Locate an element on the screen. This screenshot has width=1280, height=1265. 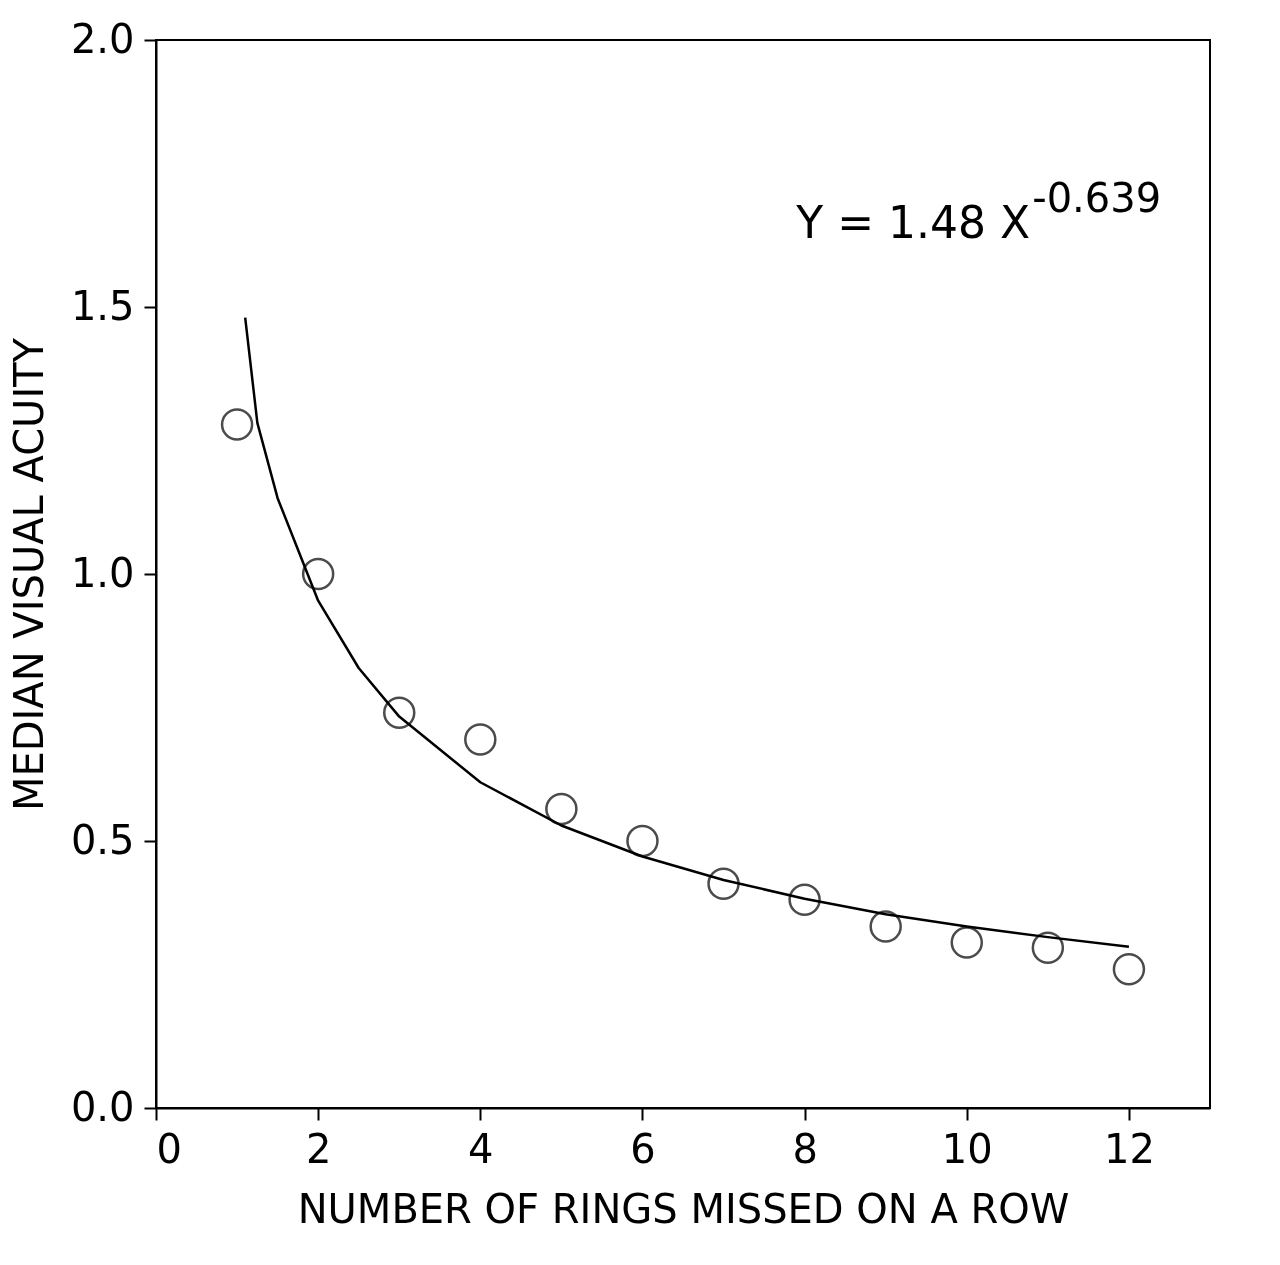
y-tick-label: 1.0 is located at coordinates (102, 572).